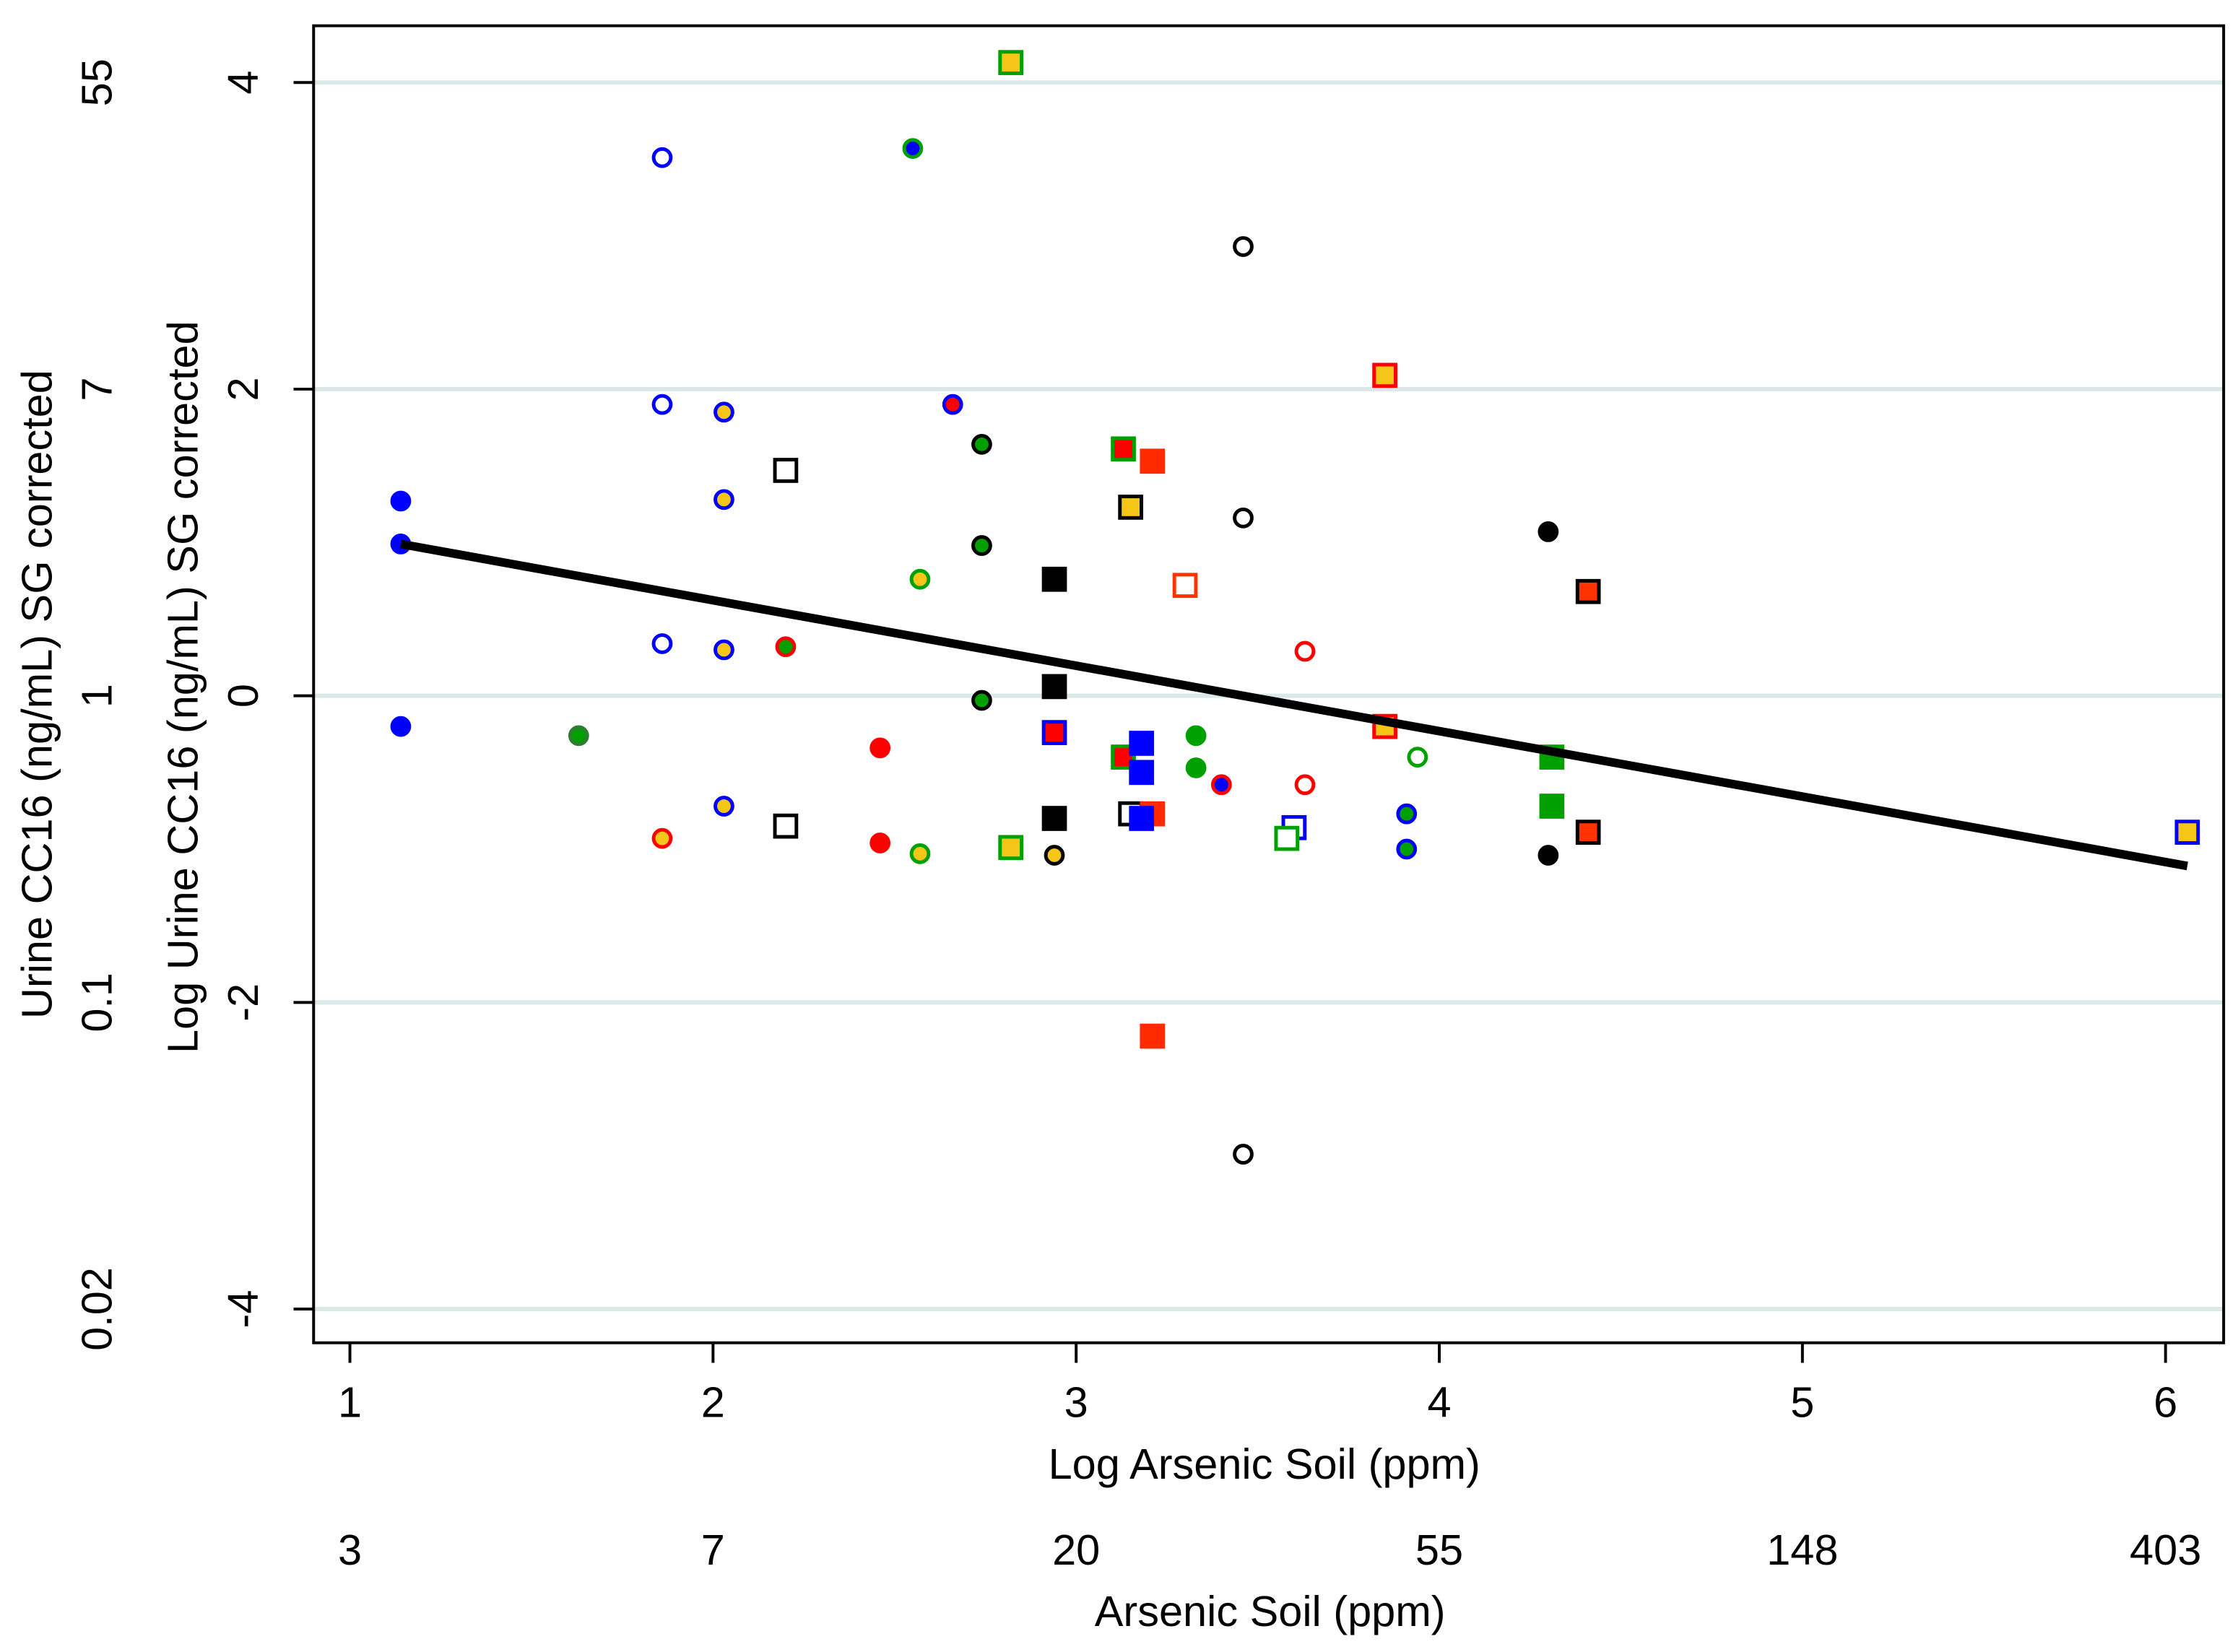 The width and height of the screenshot is (2238, 1652). Describe the element at coordinates (1076, 1402) in the screenshot. I see `x-tick-label: 3` at that location.